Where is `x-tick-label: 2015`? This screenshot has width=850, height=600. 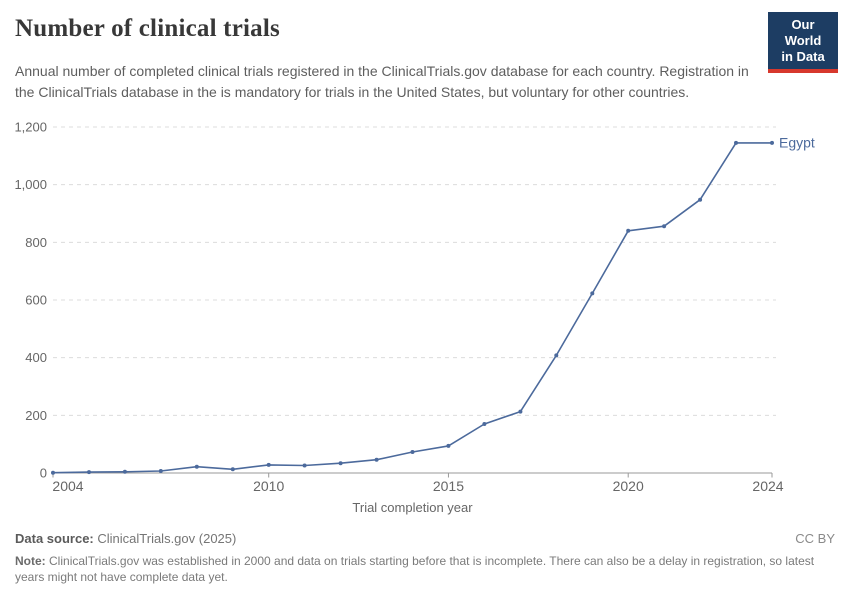
x-tick-label: 2015 is located at coordinates (448, 486).